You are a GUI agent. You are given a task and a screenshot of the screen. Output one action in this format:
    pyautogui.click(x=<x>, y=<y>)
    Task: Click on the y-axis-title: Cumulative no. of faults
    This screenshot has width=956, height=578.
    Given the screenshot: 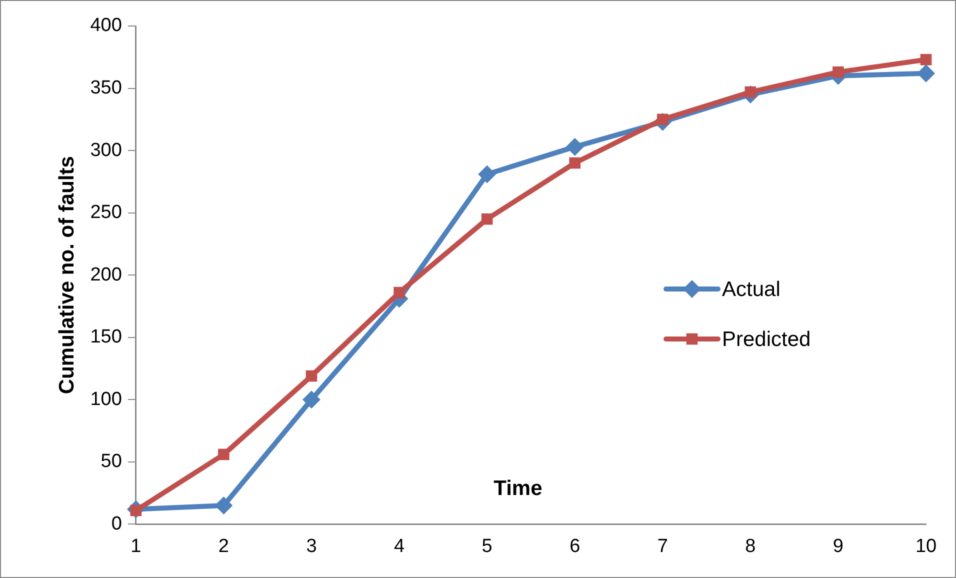 What is the action you would take?
    pyautogui.click(x=66, y=275)
    